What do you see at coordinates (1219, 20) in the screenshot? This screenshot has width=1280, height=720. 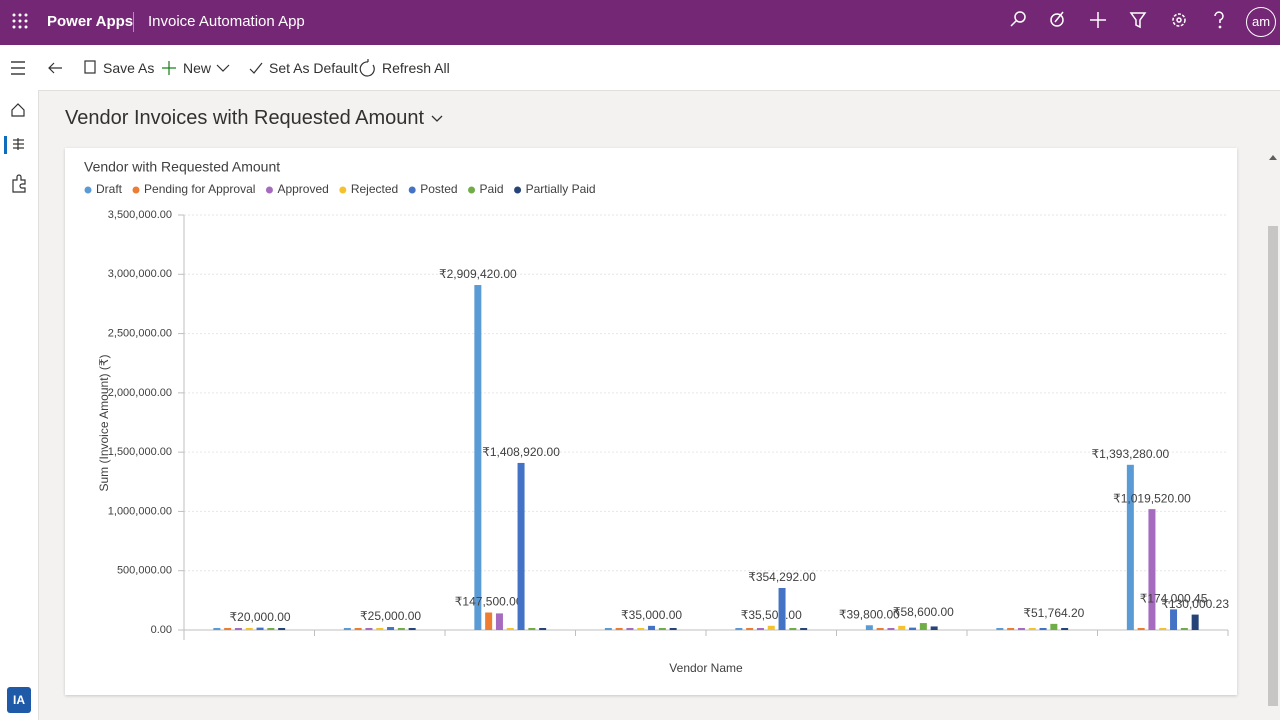 I see `help-icon` at bounding box center [1219, 20].